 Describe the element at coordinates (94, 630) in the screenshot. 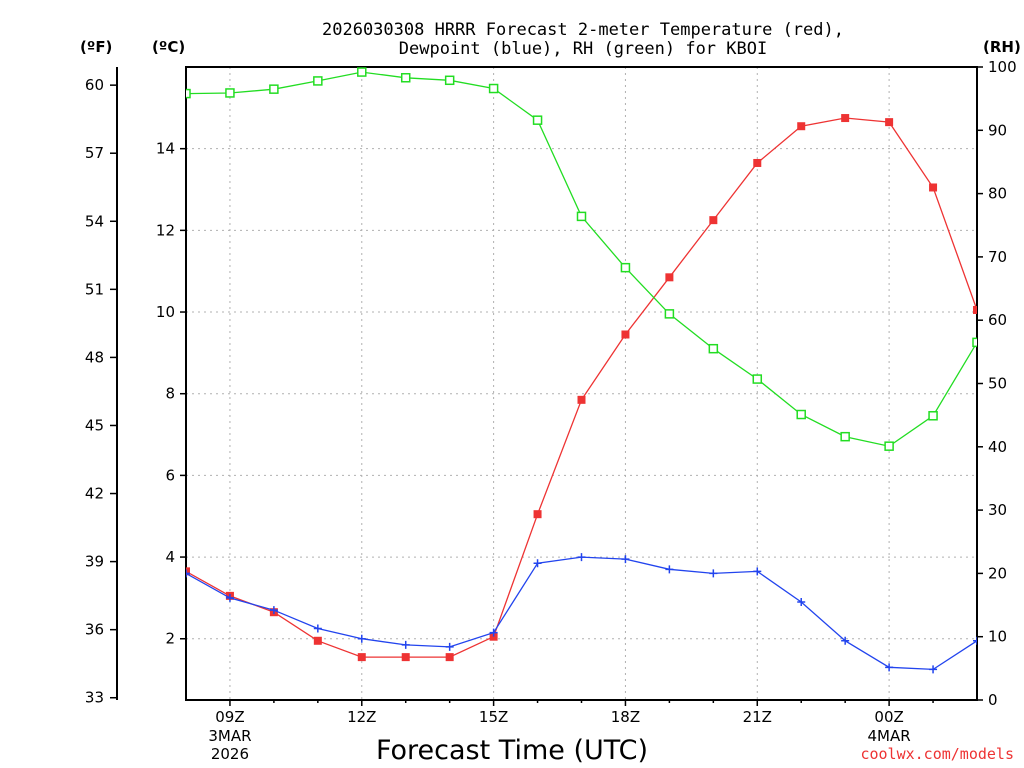

I see `fahrenheit-tick-label: 36` at that location.